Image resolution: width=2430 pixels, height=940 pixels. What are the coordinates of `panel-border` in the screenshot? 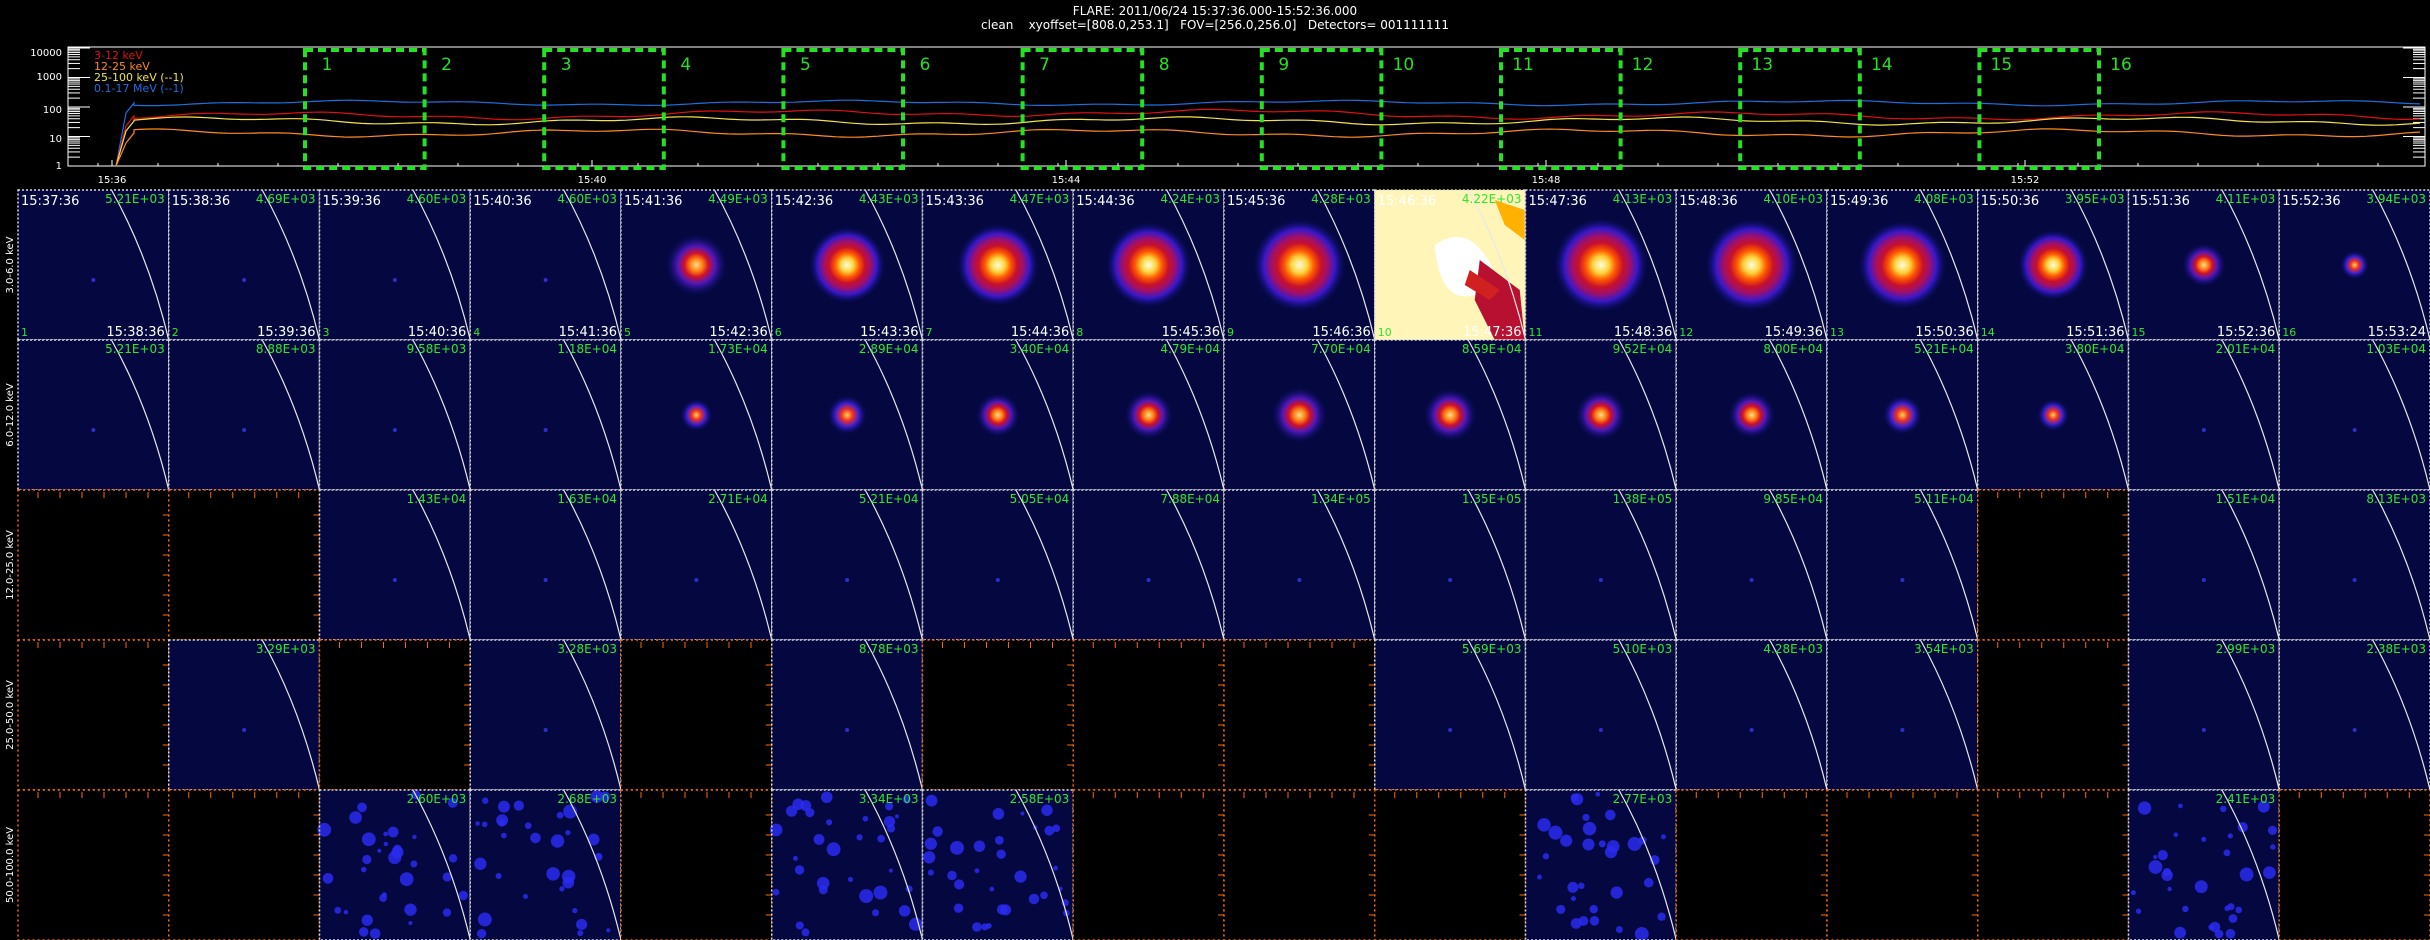 It's located at (2354, 864).